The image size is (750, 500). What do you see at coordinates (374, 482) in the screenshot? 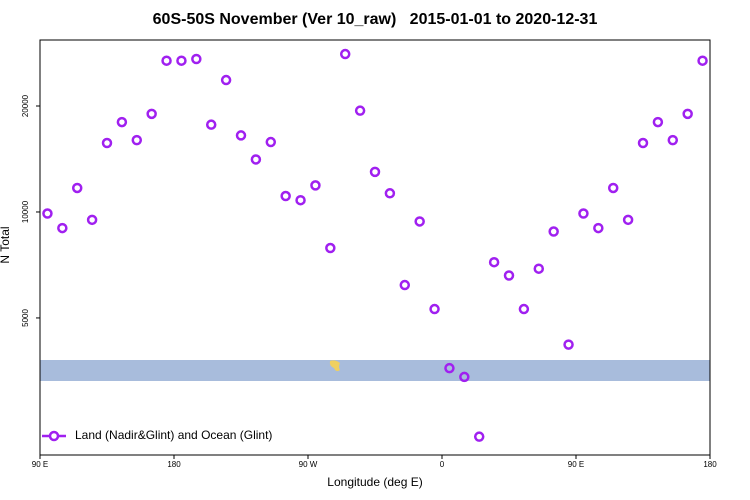
I see `x-axis-label: Longitude (deg E)` at bounding box center [374, 482].